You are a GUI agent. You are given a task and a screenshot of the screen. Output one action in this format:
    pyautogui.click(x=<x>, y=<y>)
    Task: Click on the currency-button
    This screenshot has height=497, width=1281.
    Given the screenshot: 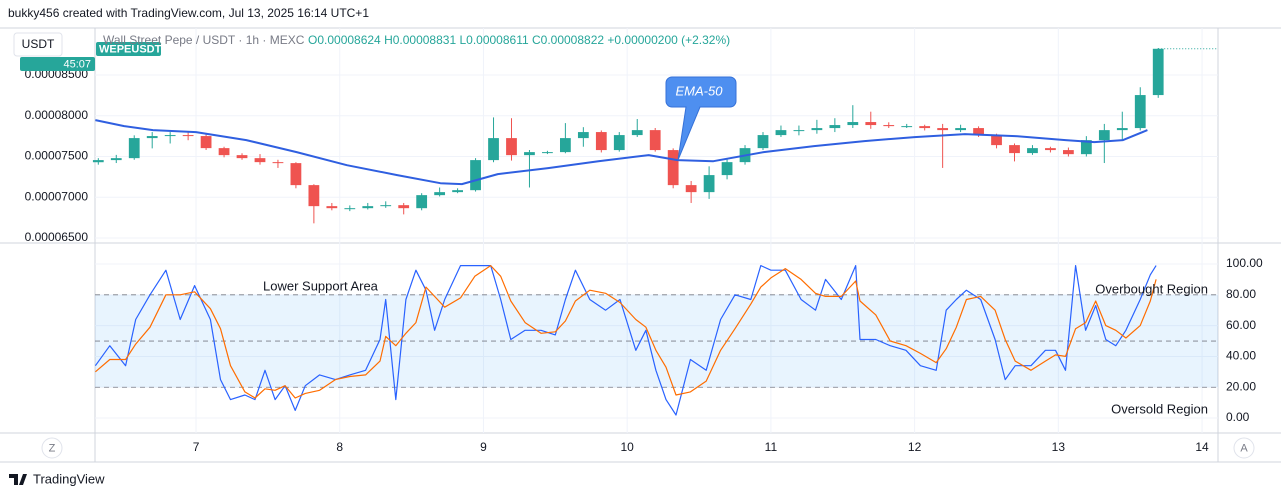 What is the action you would take?
    pyautogui.click(x=38, y=44)
    